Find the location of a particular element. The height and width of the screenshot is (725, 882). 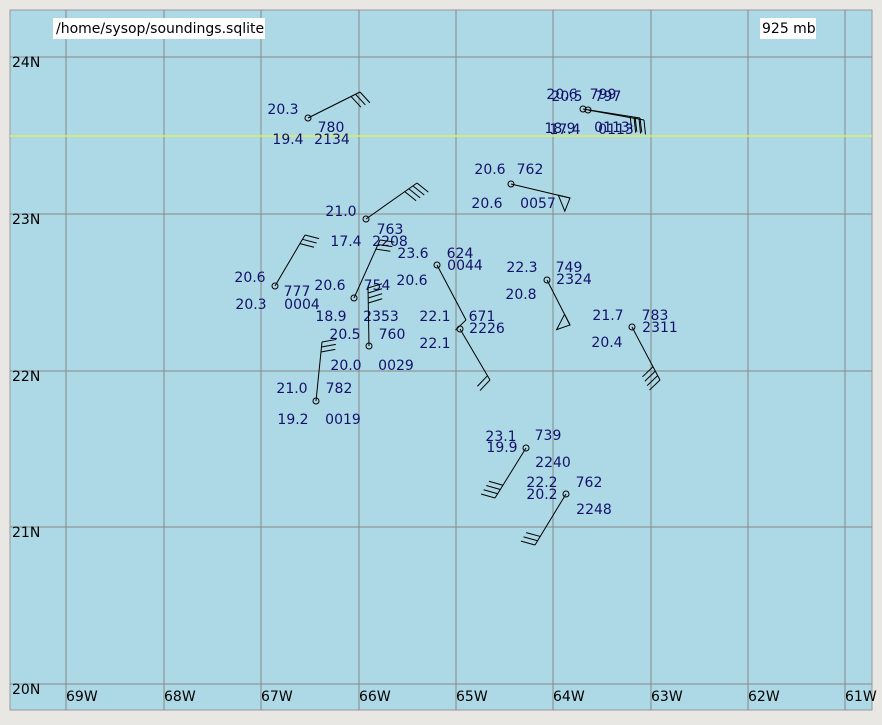

latitude-label: 20N is located at coordinates (26, 690).